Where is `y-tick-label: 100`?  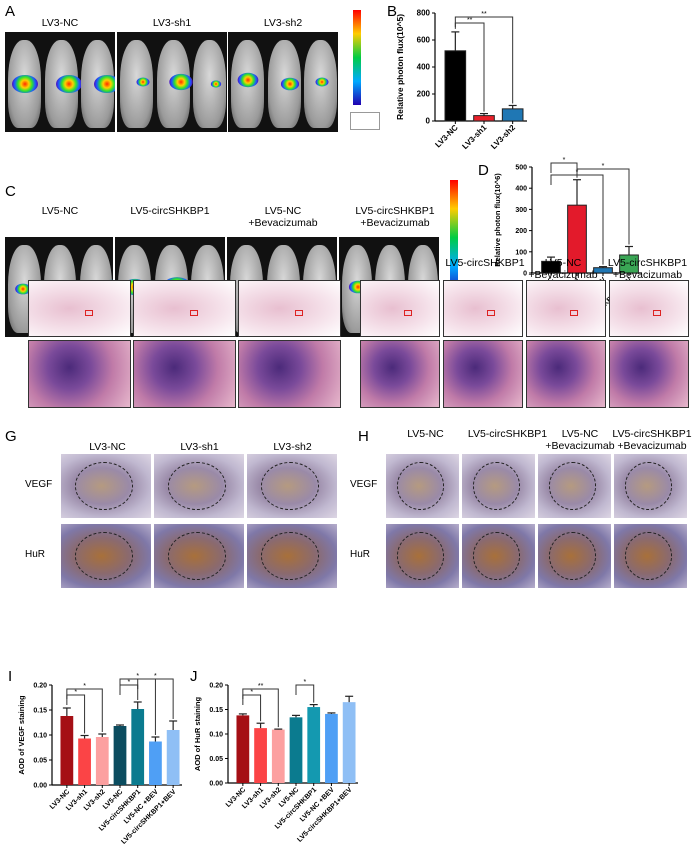
y-tick-label: 100 is located at coordinates (521, 252).